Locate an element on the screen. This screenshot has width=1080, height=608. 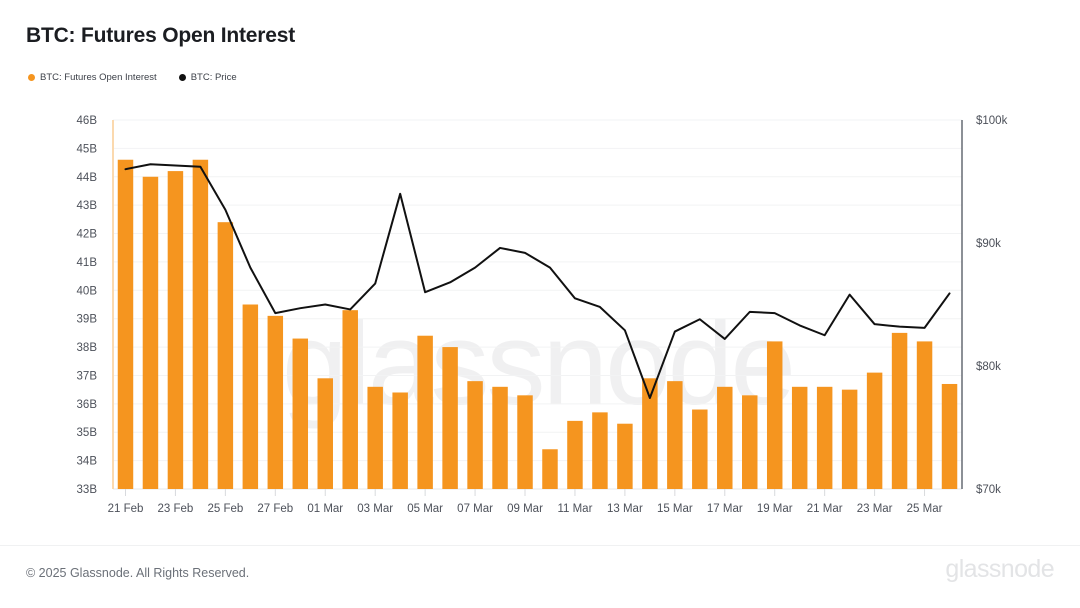
y-axis-left-tick: 39B is located at coordinates (87, 320).